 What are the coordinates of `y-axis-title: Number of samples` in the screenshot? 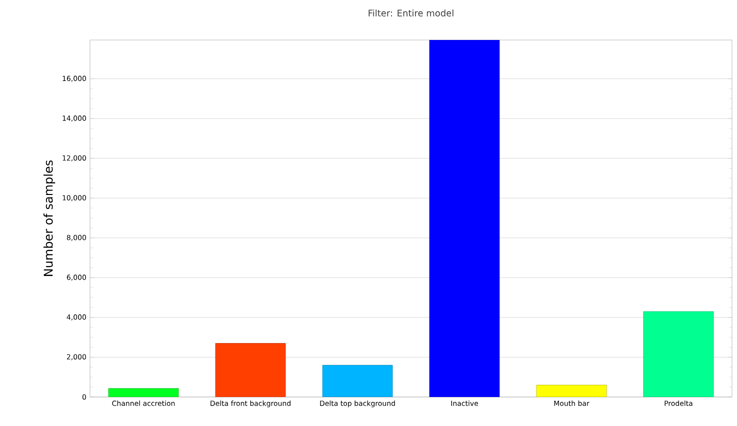 It's located at (50, 218).